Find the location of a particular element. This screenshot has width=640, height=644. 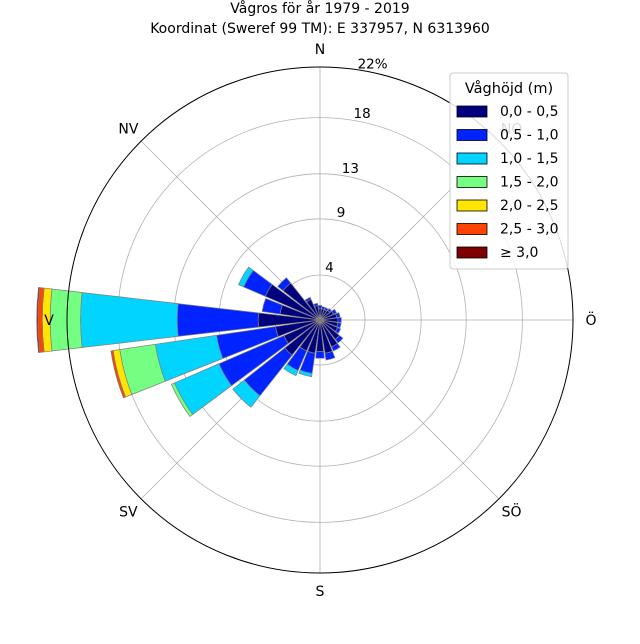

legend-frame is located at coordinates (509, 171).